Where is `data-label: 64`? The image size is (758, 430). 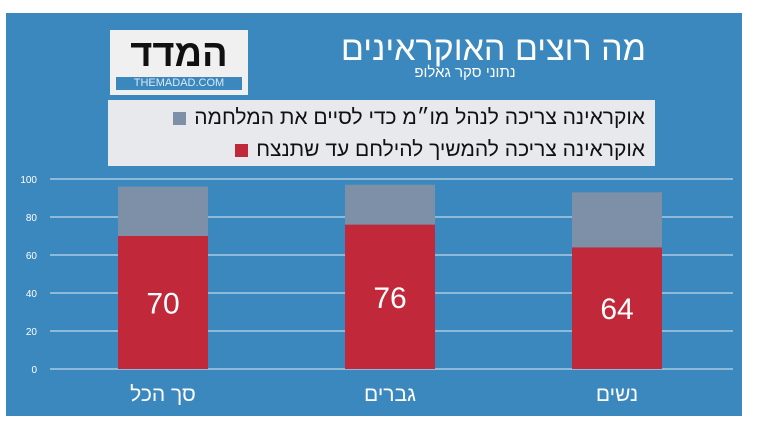 data-label: 64 is located at coordinates (616, 309).